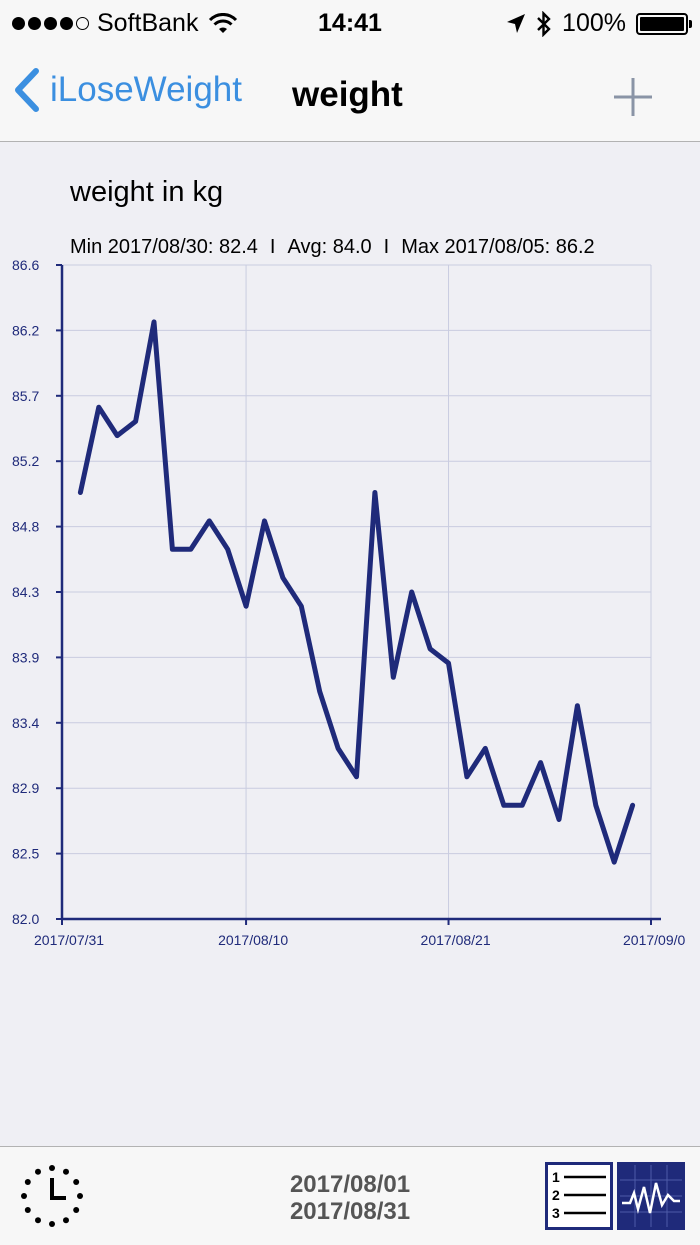  Describe the element at coordinates (651, 1196) in the screenshot. I see `chart-view-icon` at that location.